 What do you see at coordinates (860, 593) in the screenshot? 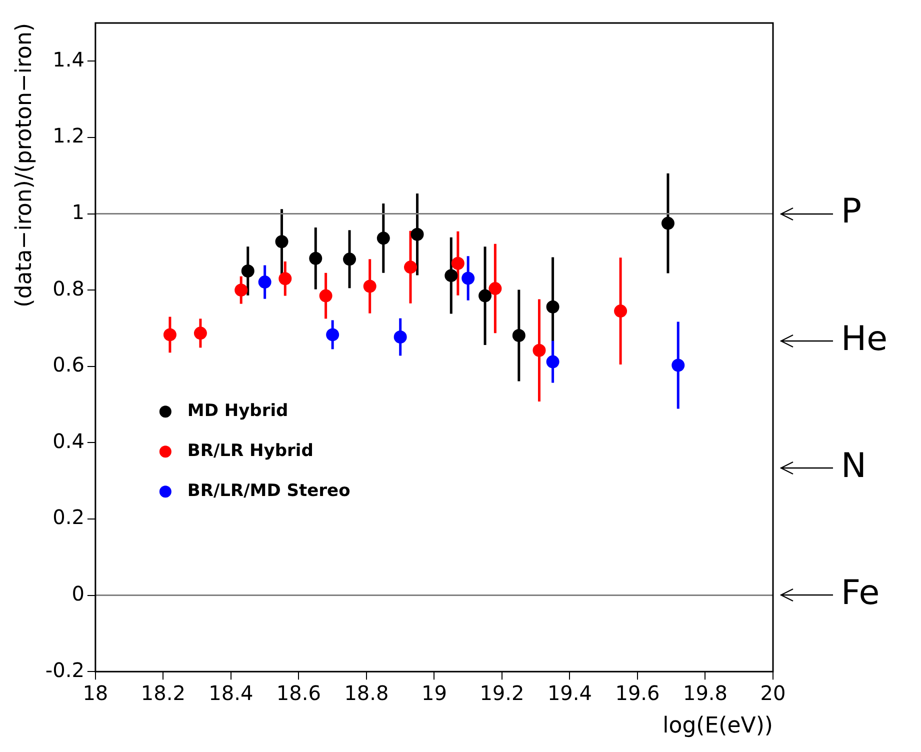
I see `ref-line-label: Fe` at bounding box center [860, 593].